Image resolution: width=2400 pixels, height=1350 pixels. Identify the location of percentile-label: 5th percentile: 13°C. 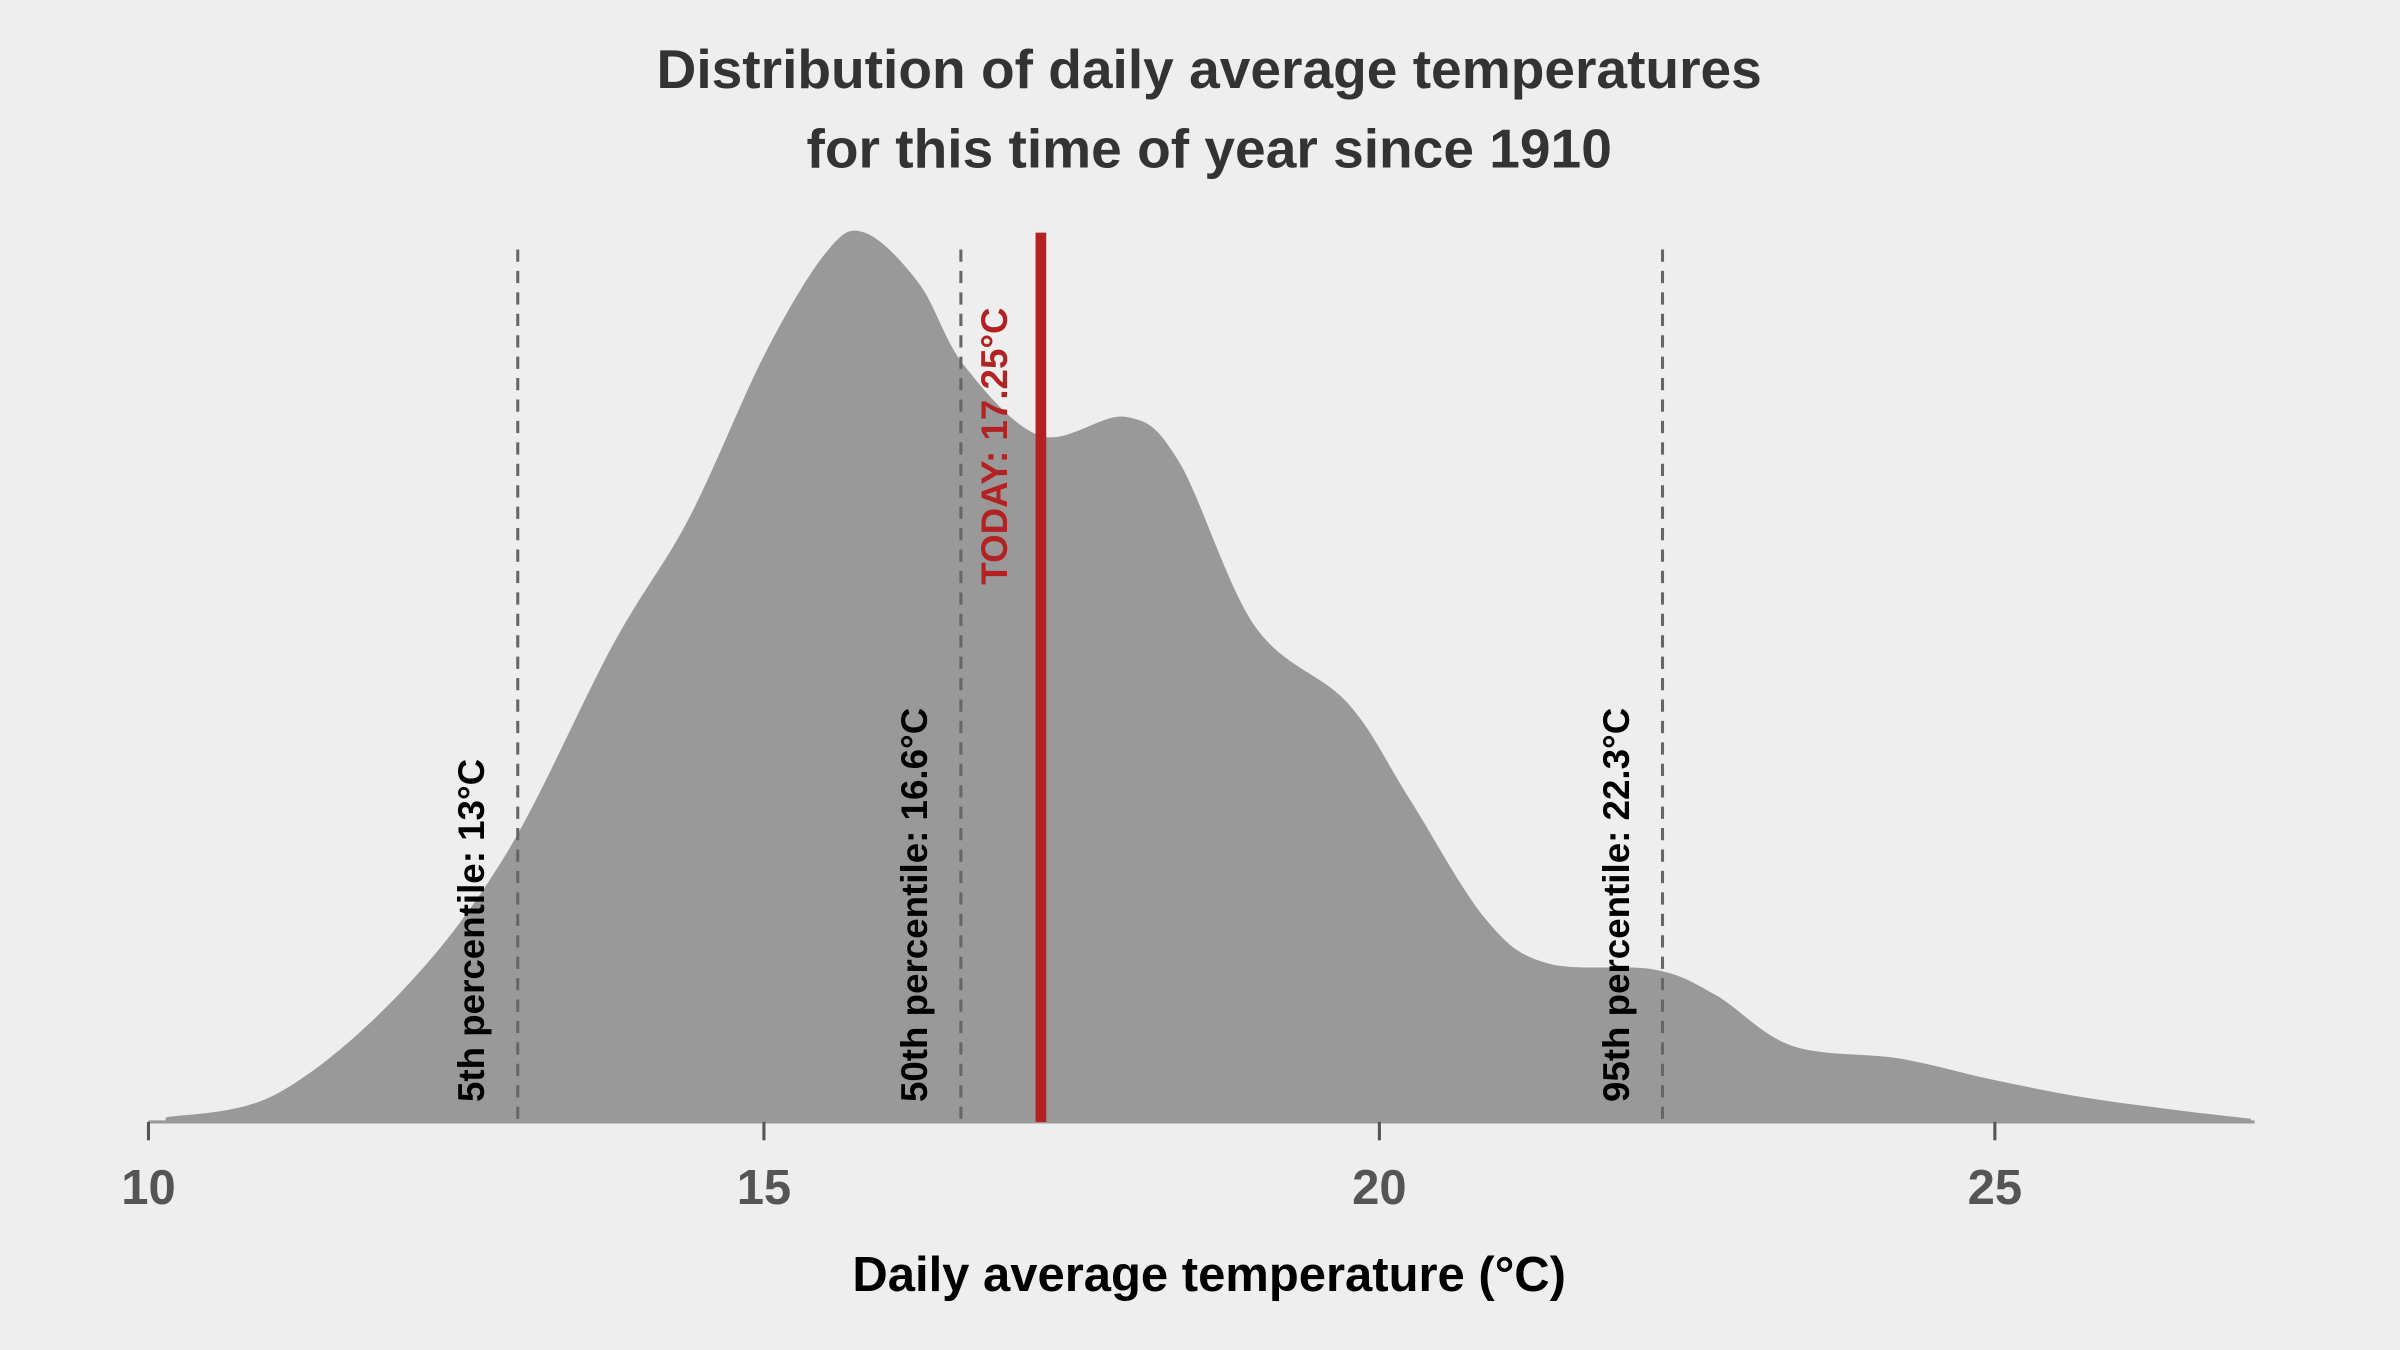
(471, 930).